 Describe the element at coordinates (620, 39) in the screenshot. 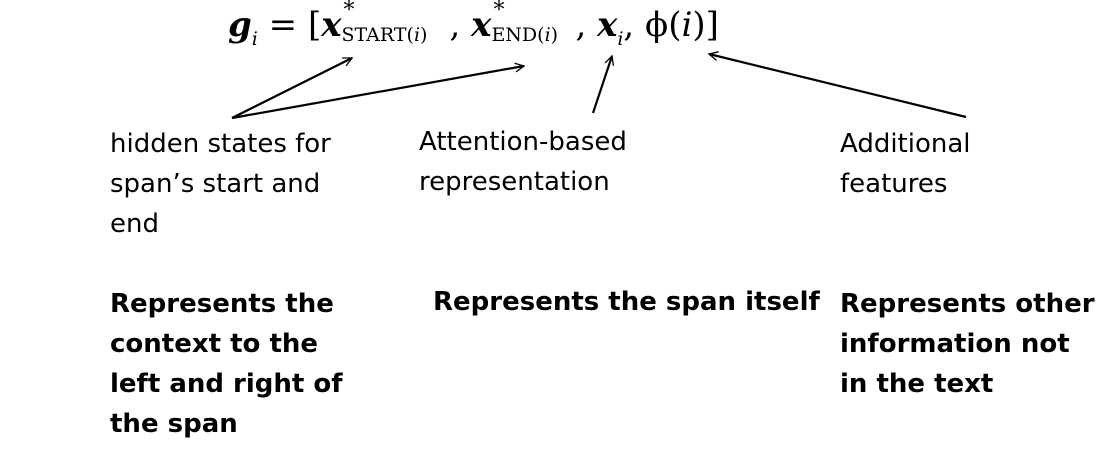

I see `formula-x-hat-subscript: i` at that location.